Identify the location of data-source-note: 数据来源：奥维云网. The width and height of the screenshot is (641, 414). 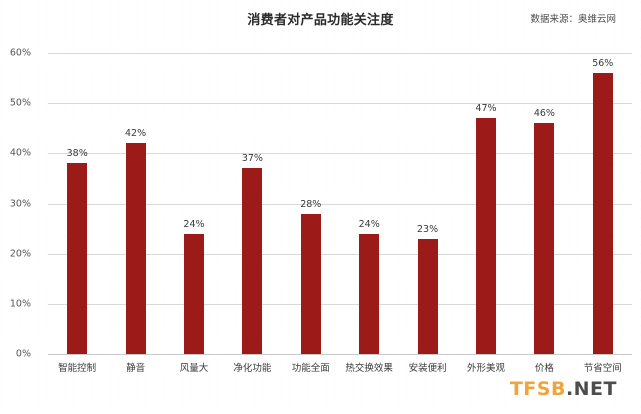
(573, 19).